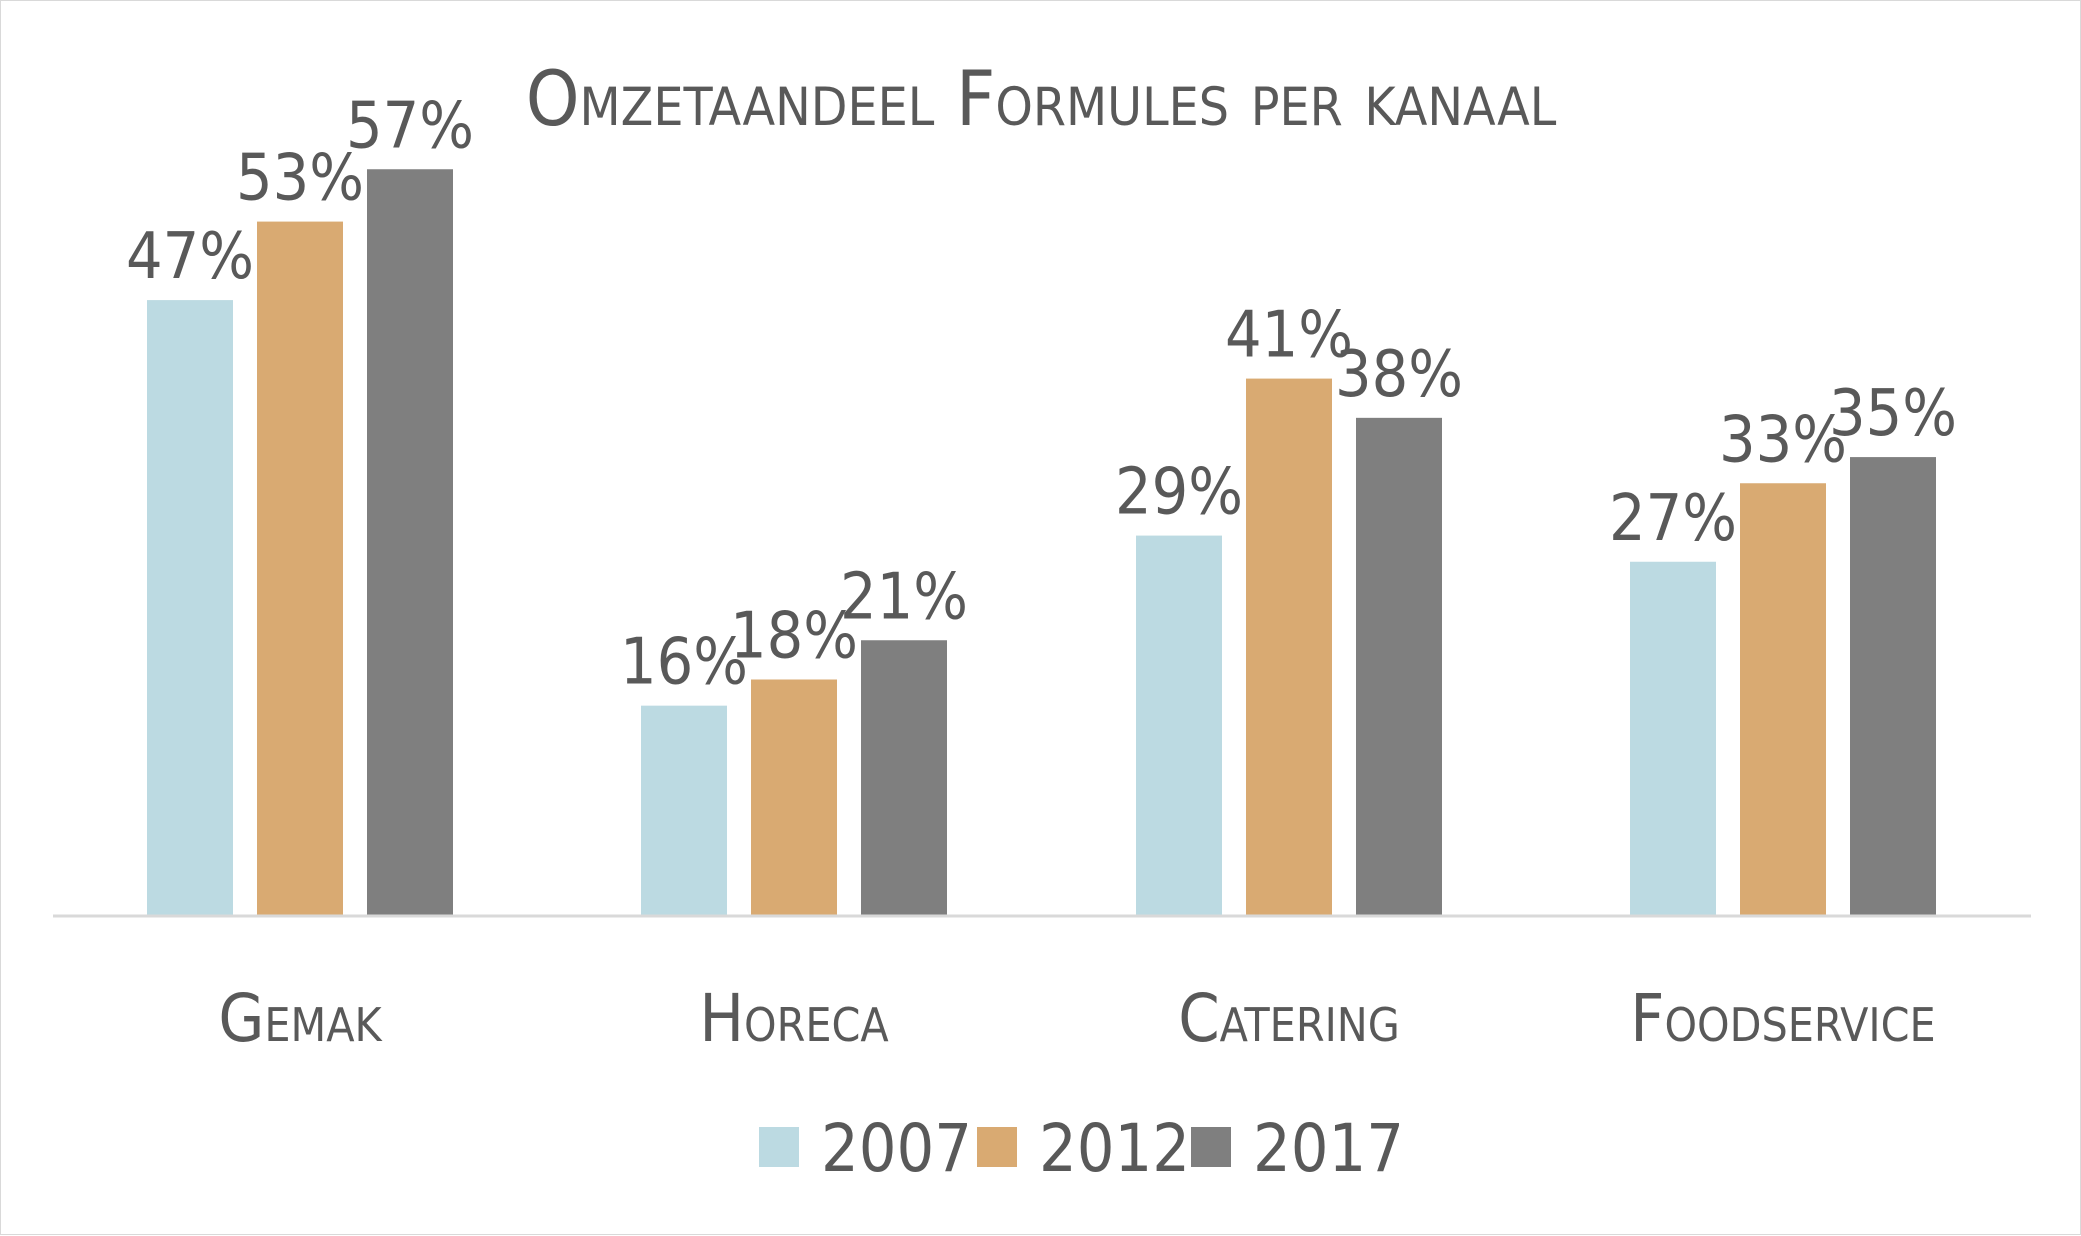  Describe the element at coordinates (1328, 1148) in the screenshot. I see `legend-label-2017: 2017` at that location.